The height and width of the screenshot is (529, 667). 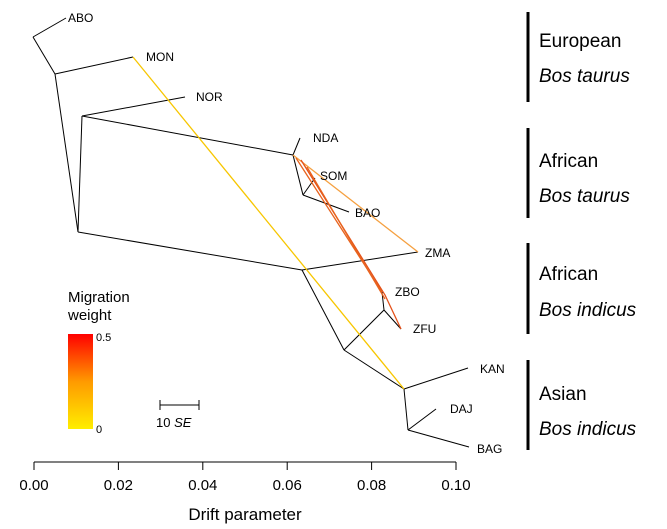 I want to click on legend-title-line1: Migration, so click(x=99, y=297).